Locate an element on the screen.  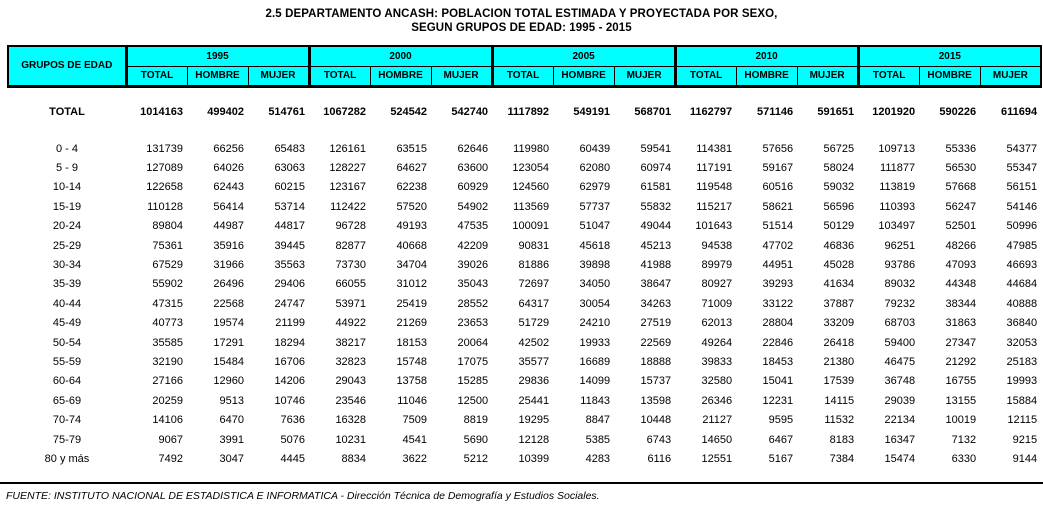
age-group-label: 55-59 is located at coordinates (67, 361).